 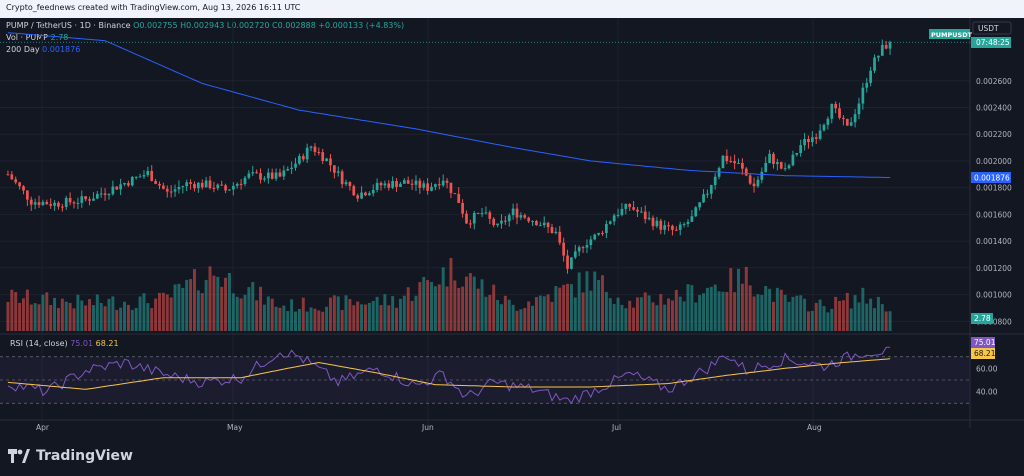 What do you see at coordinates (992, 178) in the screenshot?
I see `ma-badge-label: 0.001876` at bounding box center [992, 178].